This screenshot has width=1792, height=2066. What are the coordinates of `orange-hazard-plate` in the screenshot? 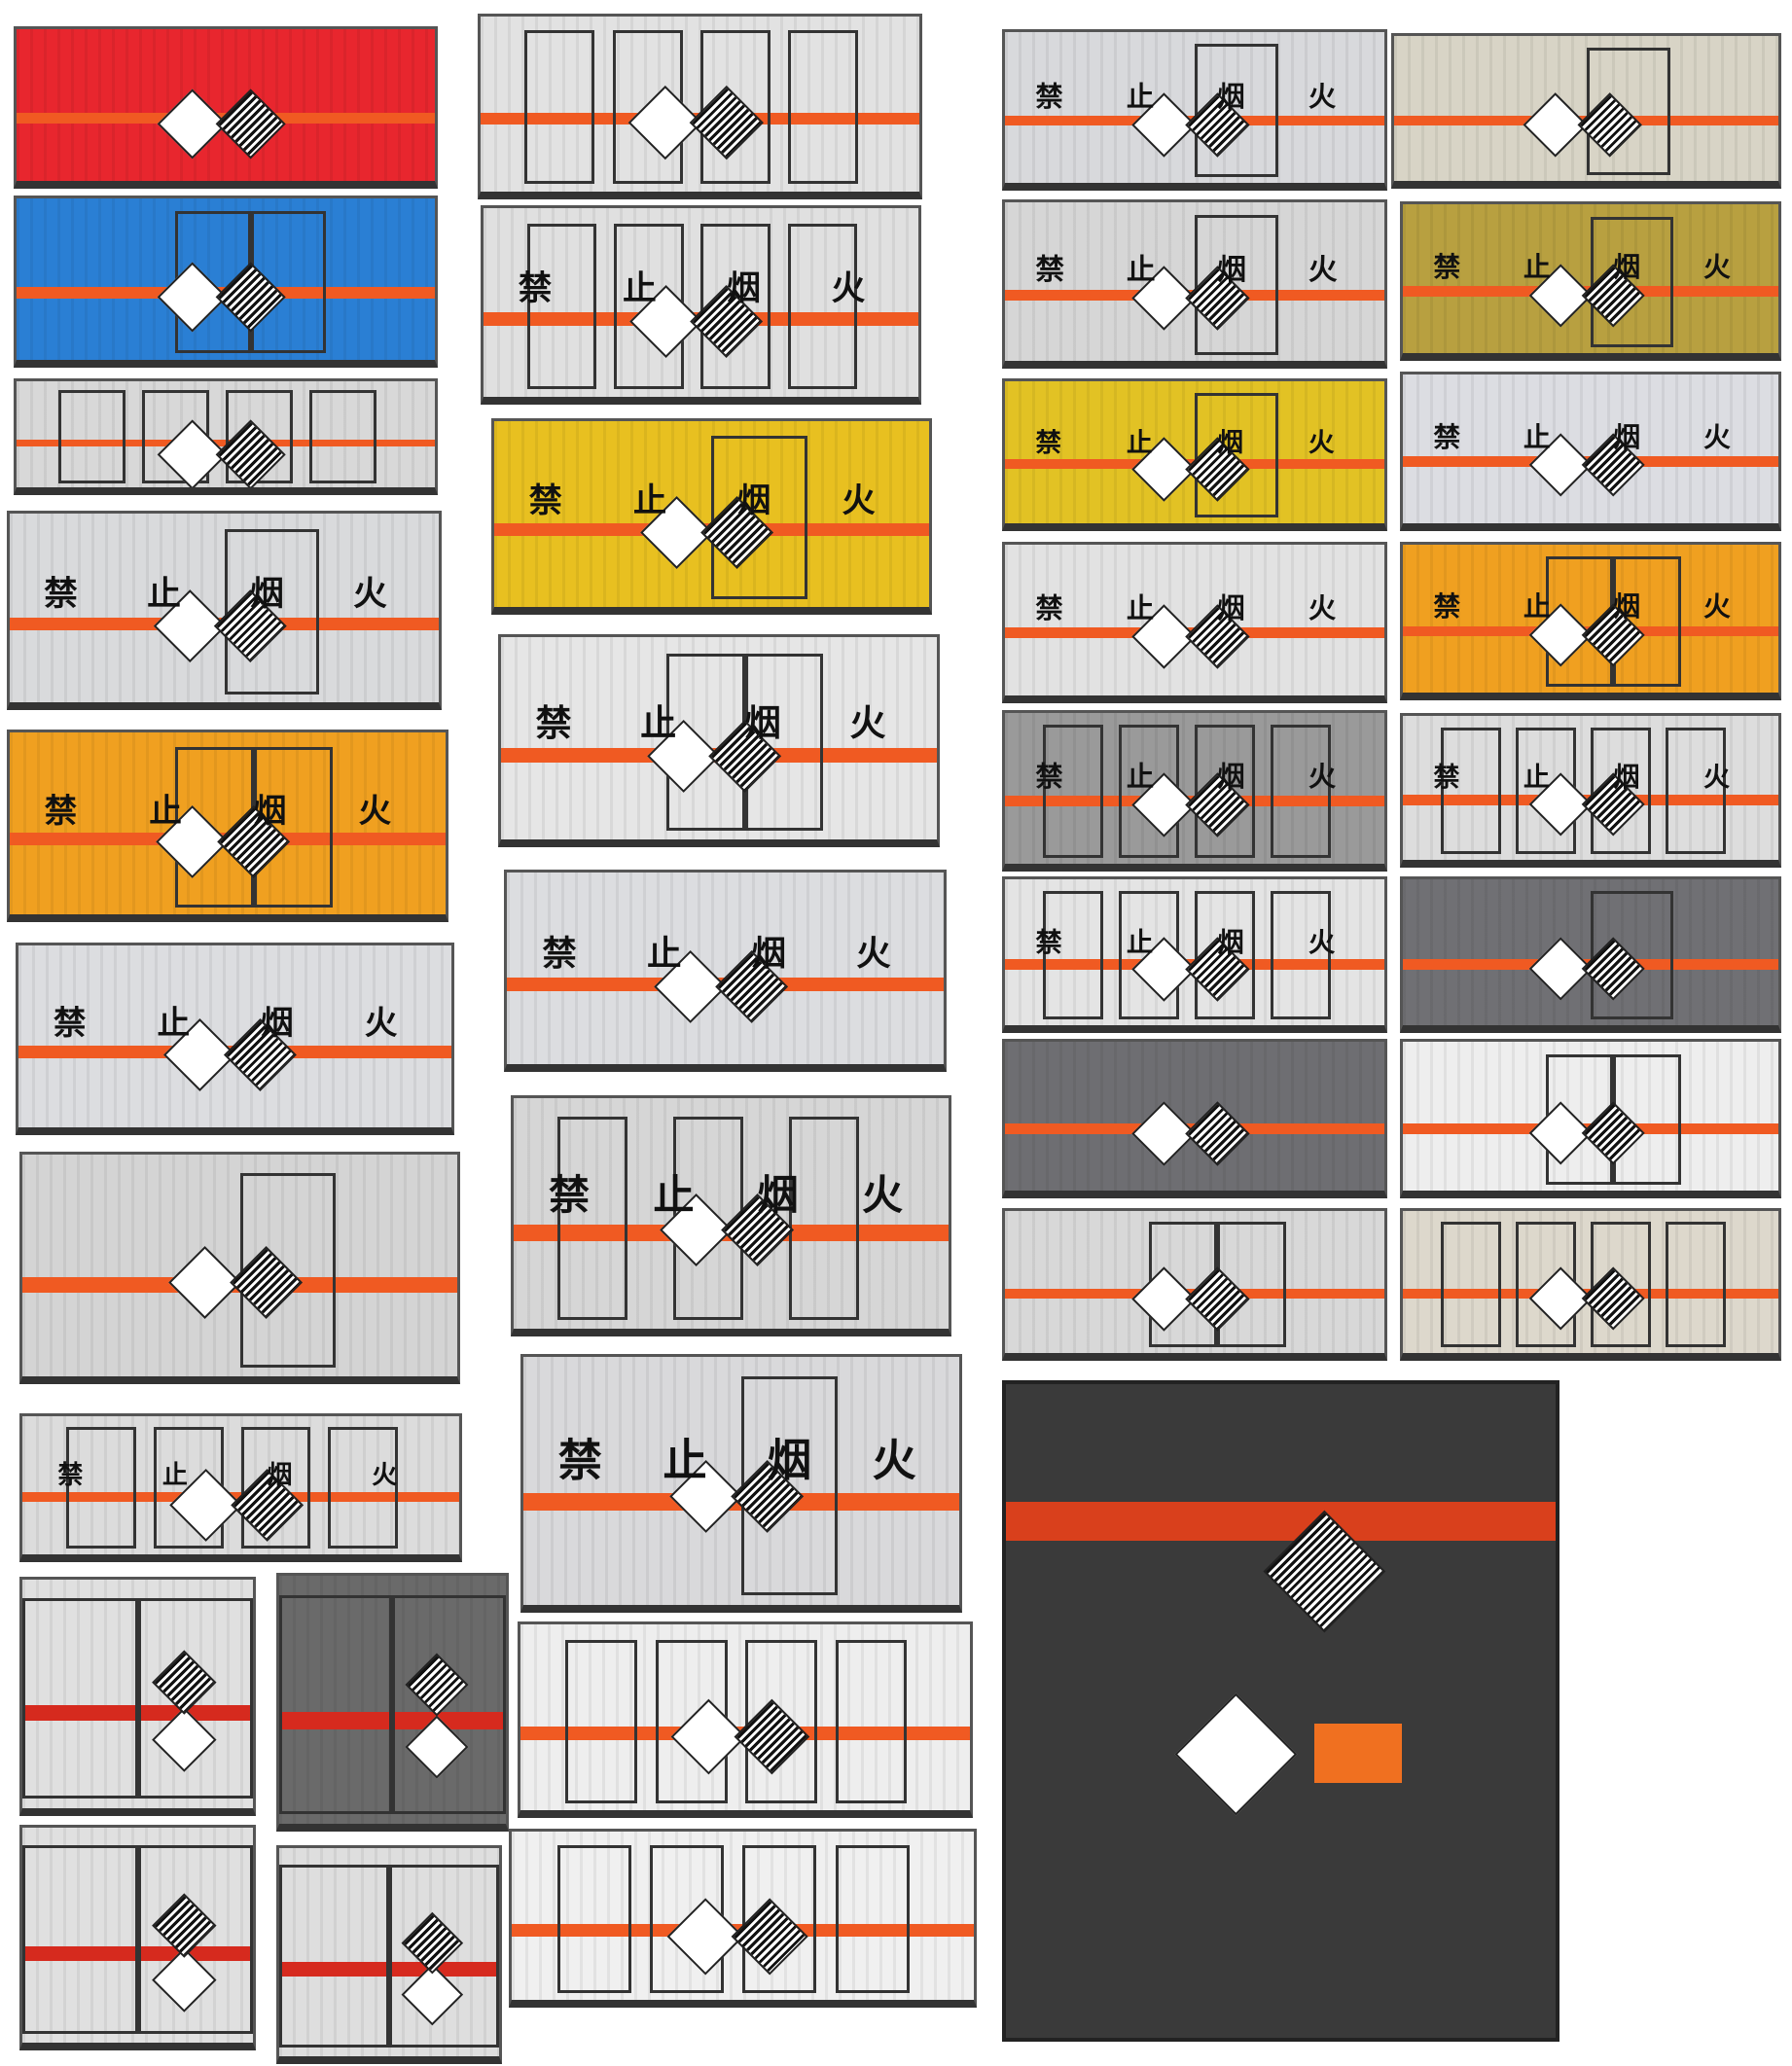 It's located at (1357, 1753).